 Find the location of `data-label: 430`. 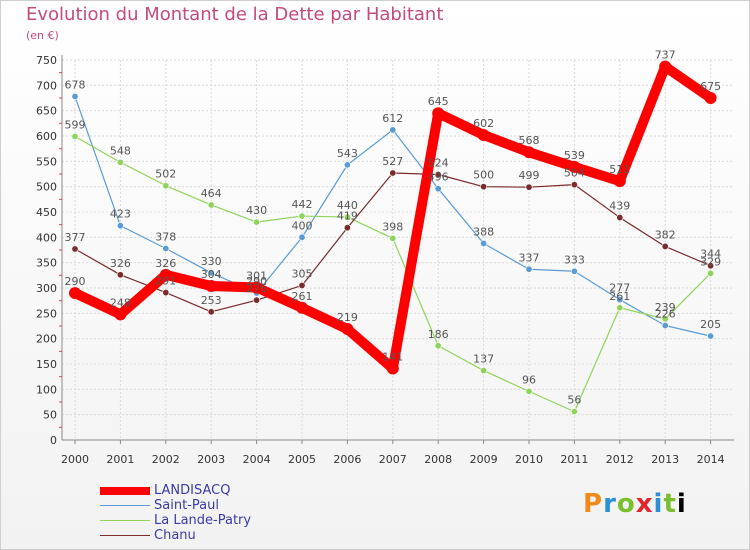

data-label: 430 is located at coordinates (256, 210).